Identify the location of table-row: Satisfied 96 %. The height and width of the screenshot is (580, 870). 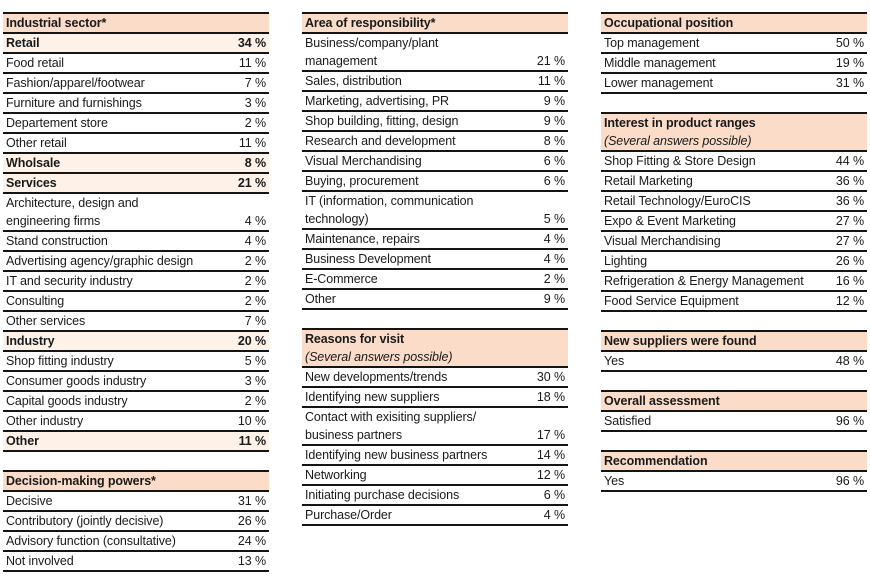
(734, 422).